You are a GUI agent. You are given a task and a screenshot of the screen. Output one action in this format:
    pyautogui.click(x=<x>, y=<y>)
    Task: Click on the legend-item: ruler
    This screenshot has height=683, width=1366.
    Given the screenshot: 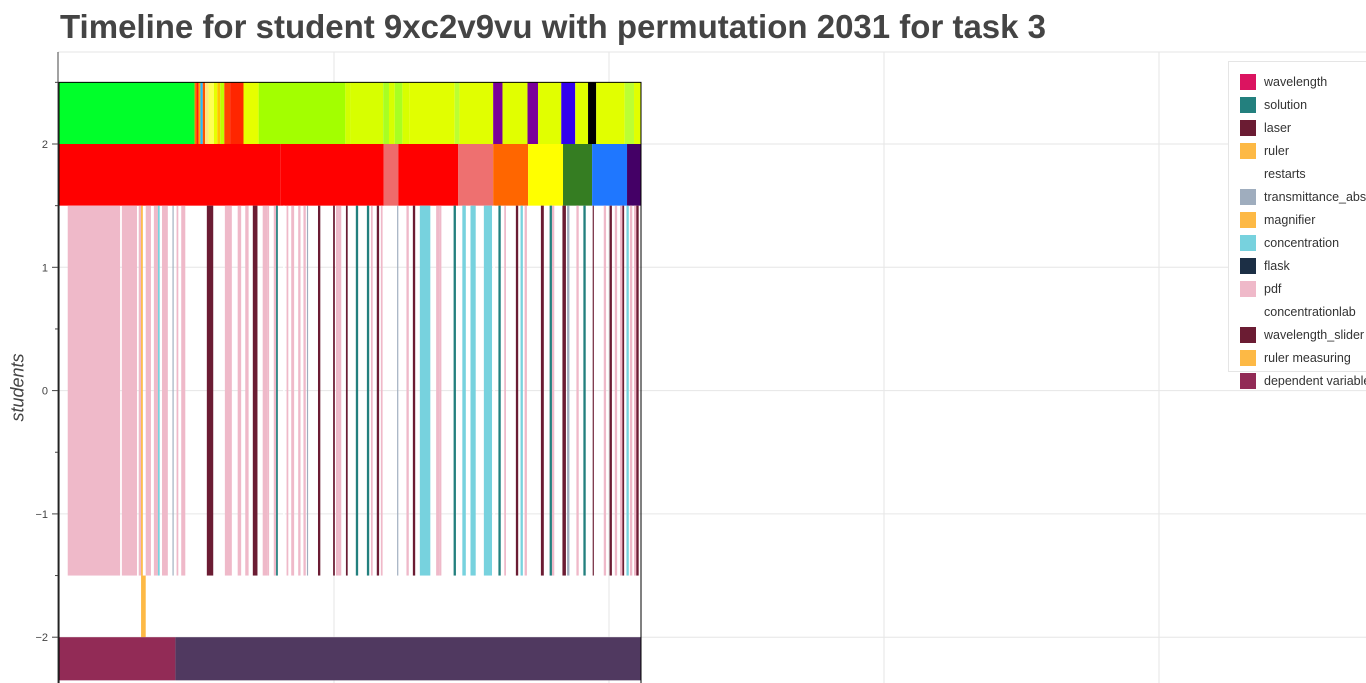 What is the action you would take?
    pyautogui.click(x=1303, y=150)
    